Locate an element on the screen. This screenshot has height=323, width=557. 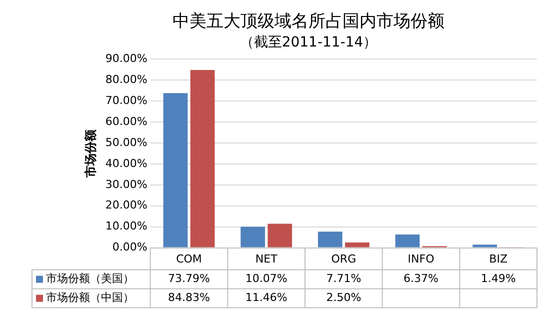
y-tick-label: 70.00% is located at coordinates (126, 100).